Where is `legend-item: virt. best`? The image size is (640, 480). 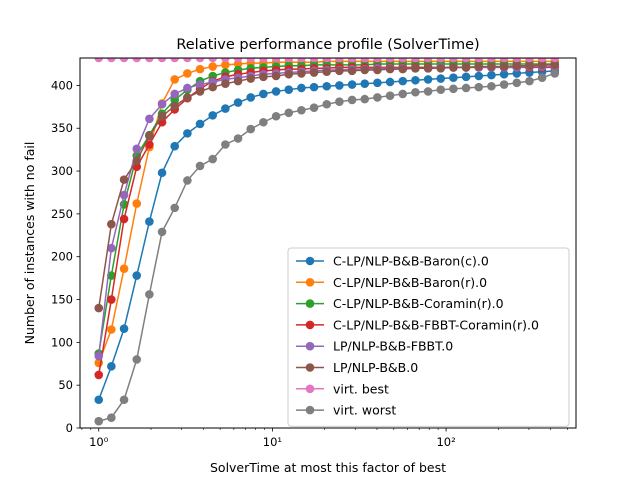 legend-item: virt. best is located at coordinates (342, 388).